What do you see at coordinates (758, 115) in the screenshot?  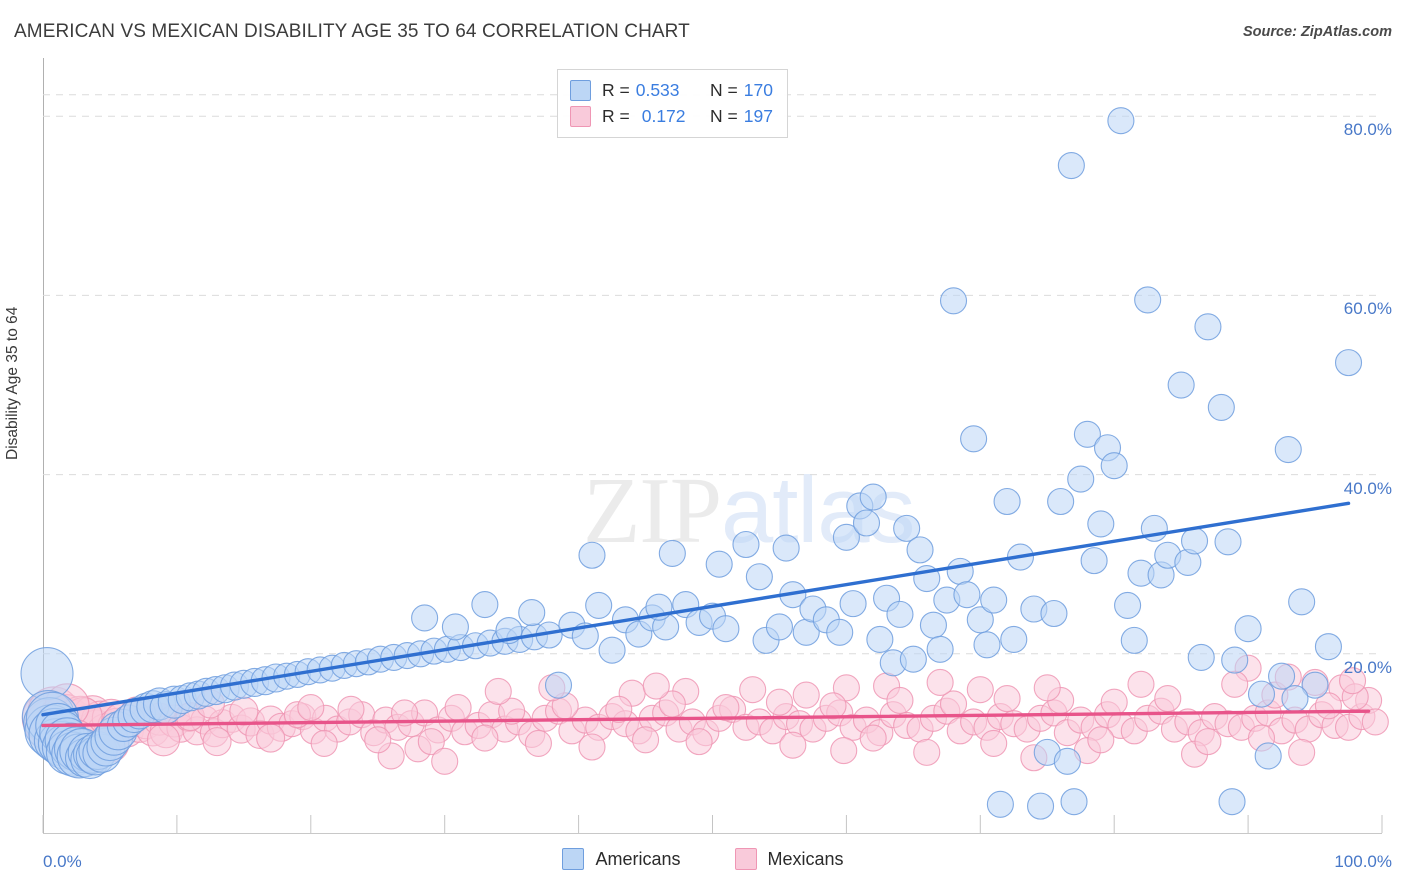 I see `stat-n-value-mexicans: 197` at bounding box center [758, 115].